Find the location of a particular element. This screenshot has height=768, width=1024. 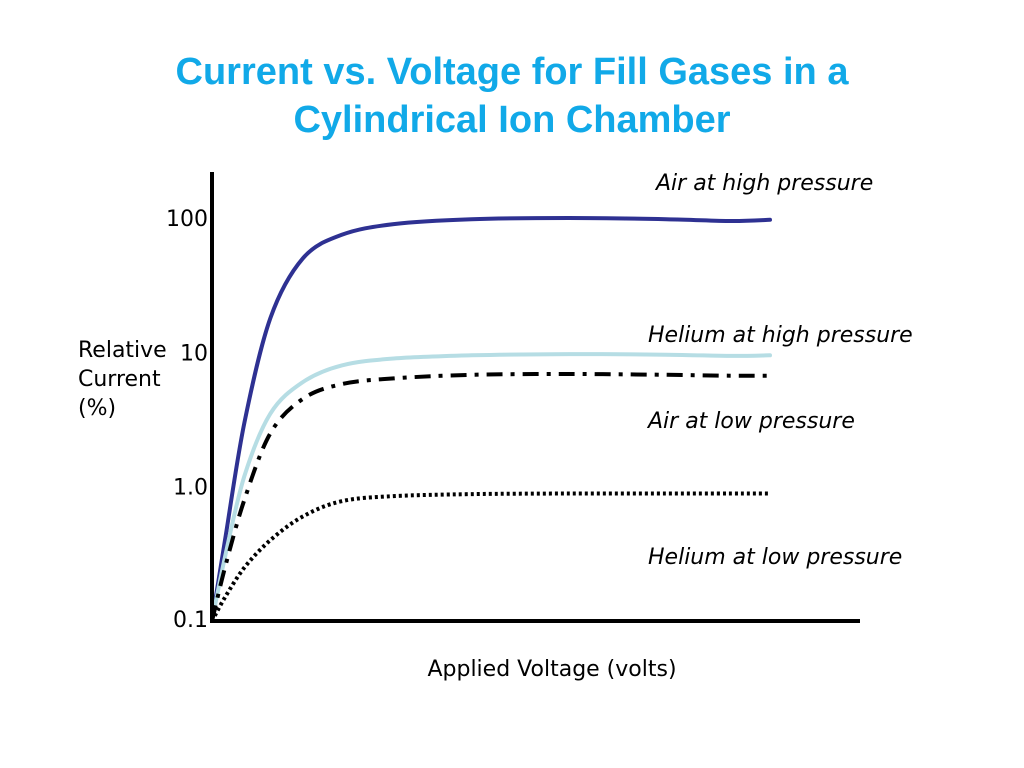

y-axis-label-line: (%) is located at coordinates (97, 408).